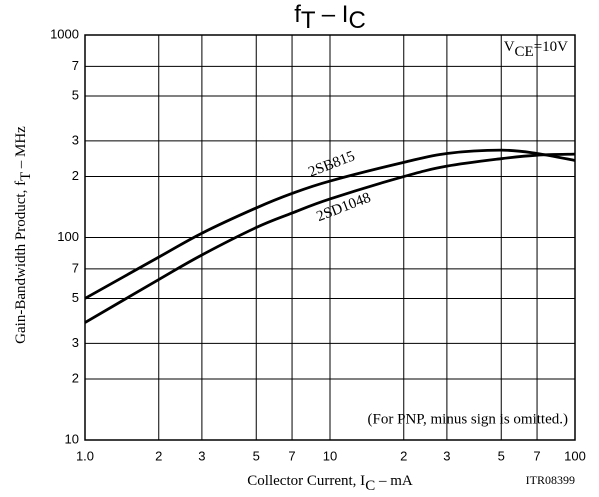 The height and width of the screenshot is (497, 599). I want to click on label-sub: C, so click(370, 486).